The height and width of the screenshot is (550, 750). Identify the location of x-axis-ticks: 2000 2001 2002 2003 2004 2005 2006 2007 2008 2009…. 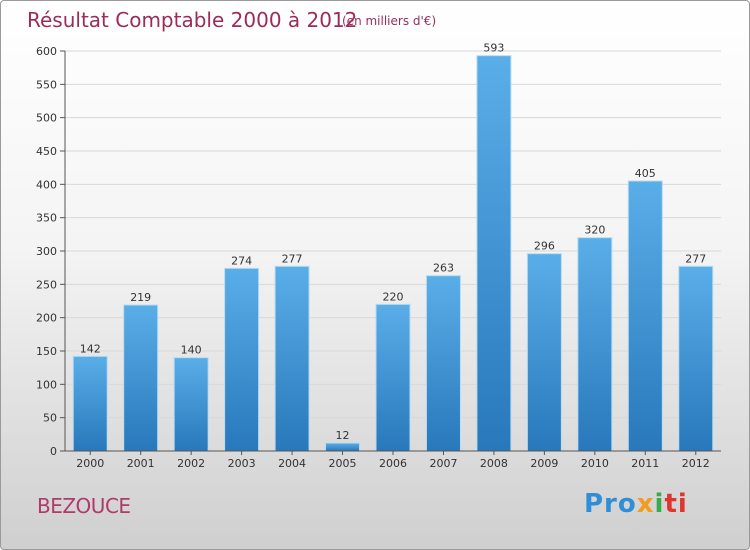
(393, 460).